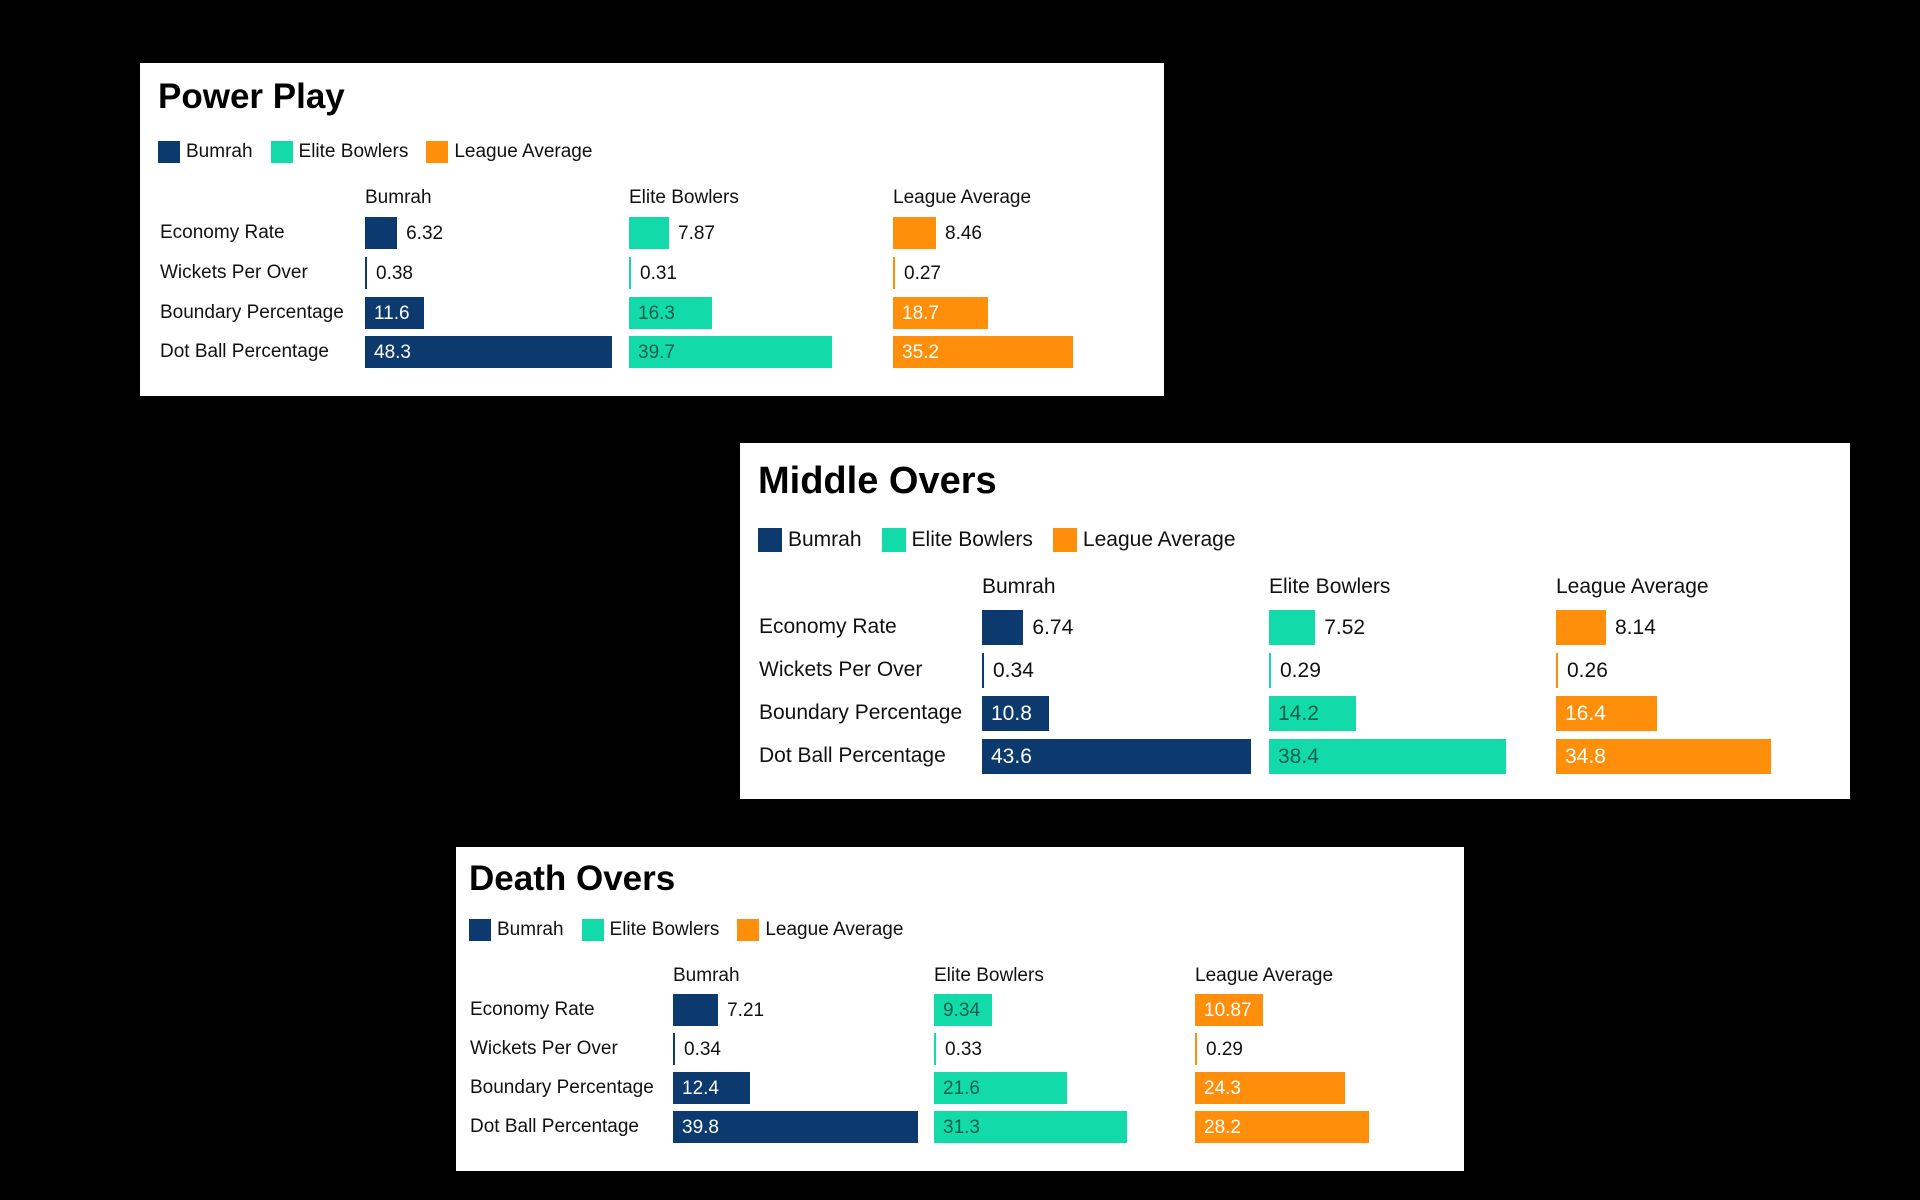 This screenshot has width=1920, height=1200. I want to click on bar-elite-bowlers-boundary-percentage, so click(1313, 713).